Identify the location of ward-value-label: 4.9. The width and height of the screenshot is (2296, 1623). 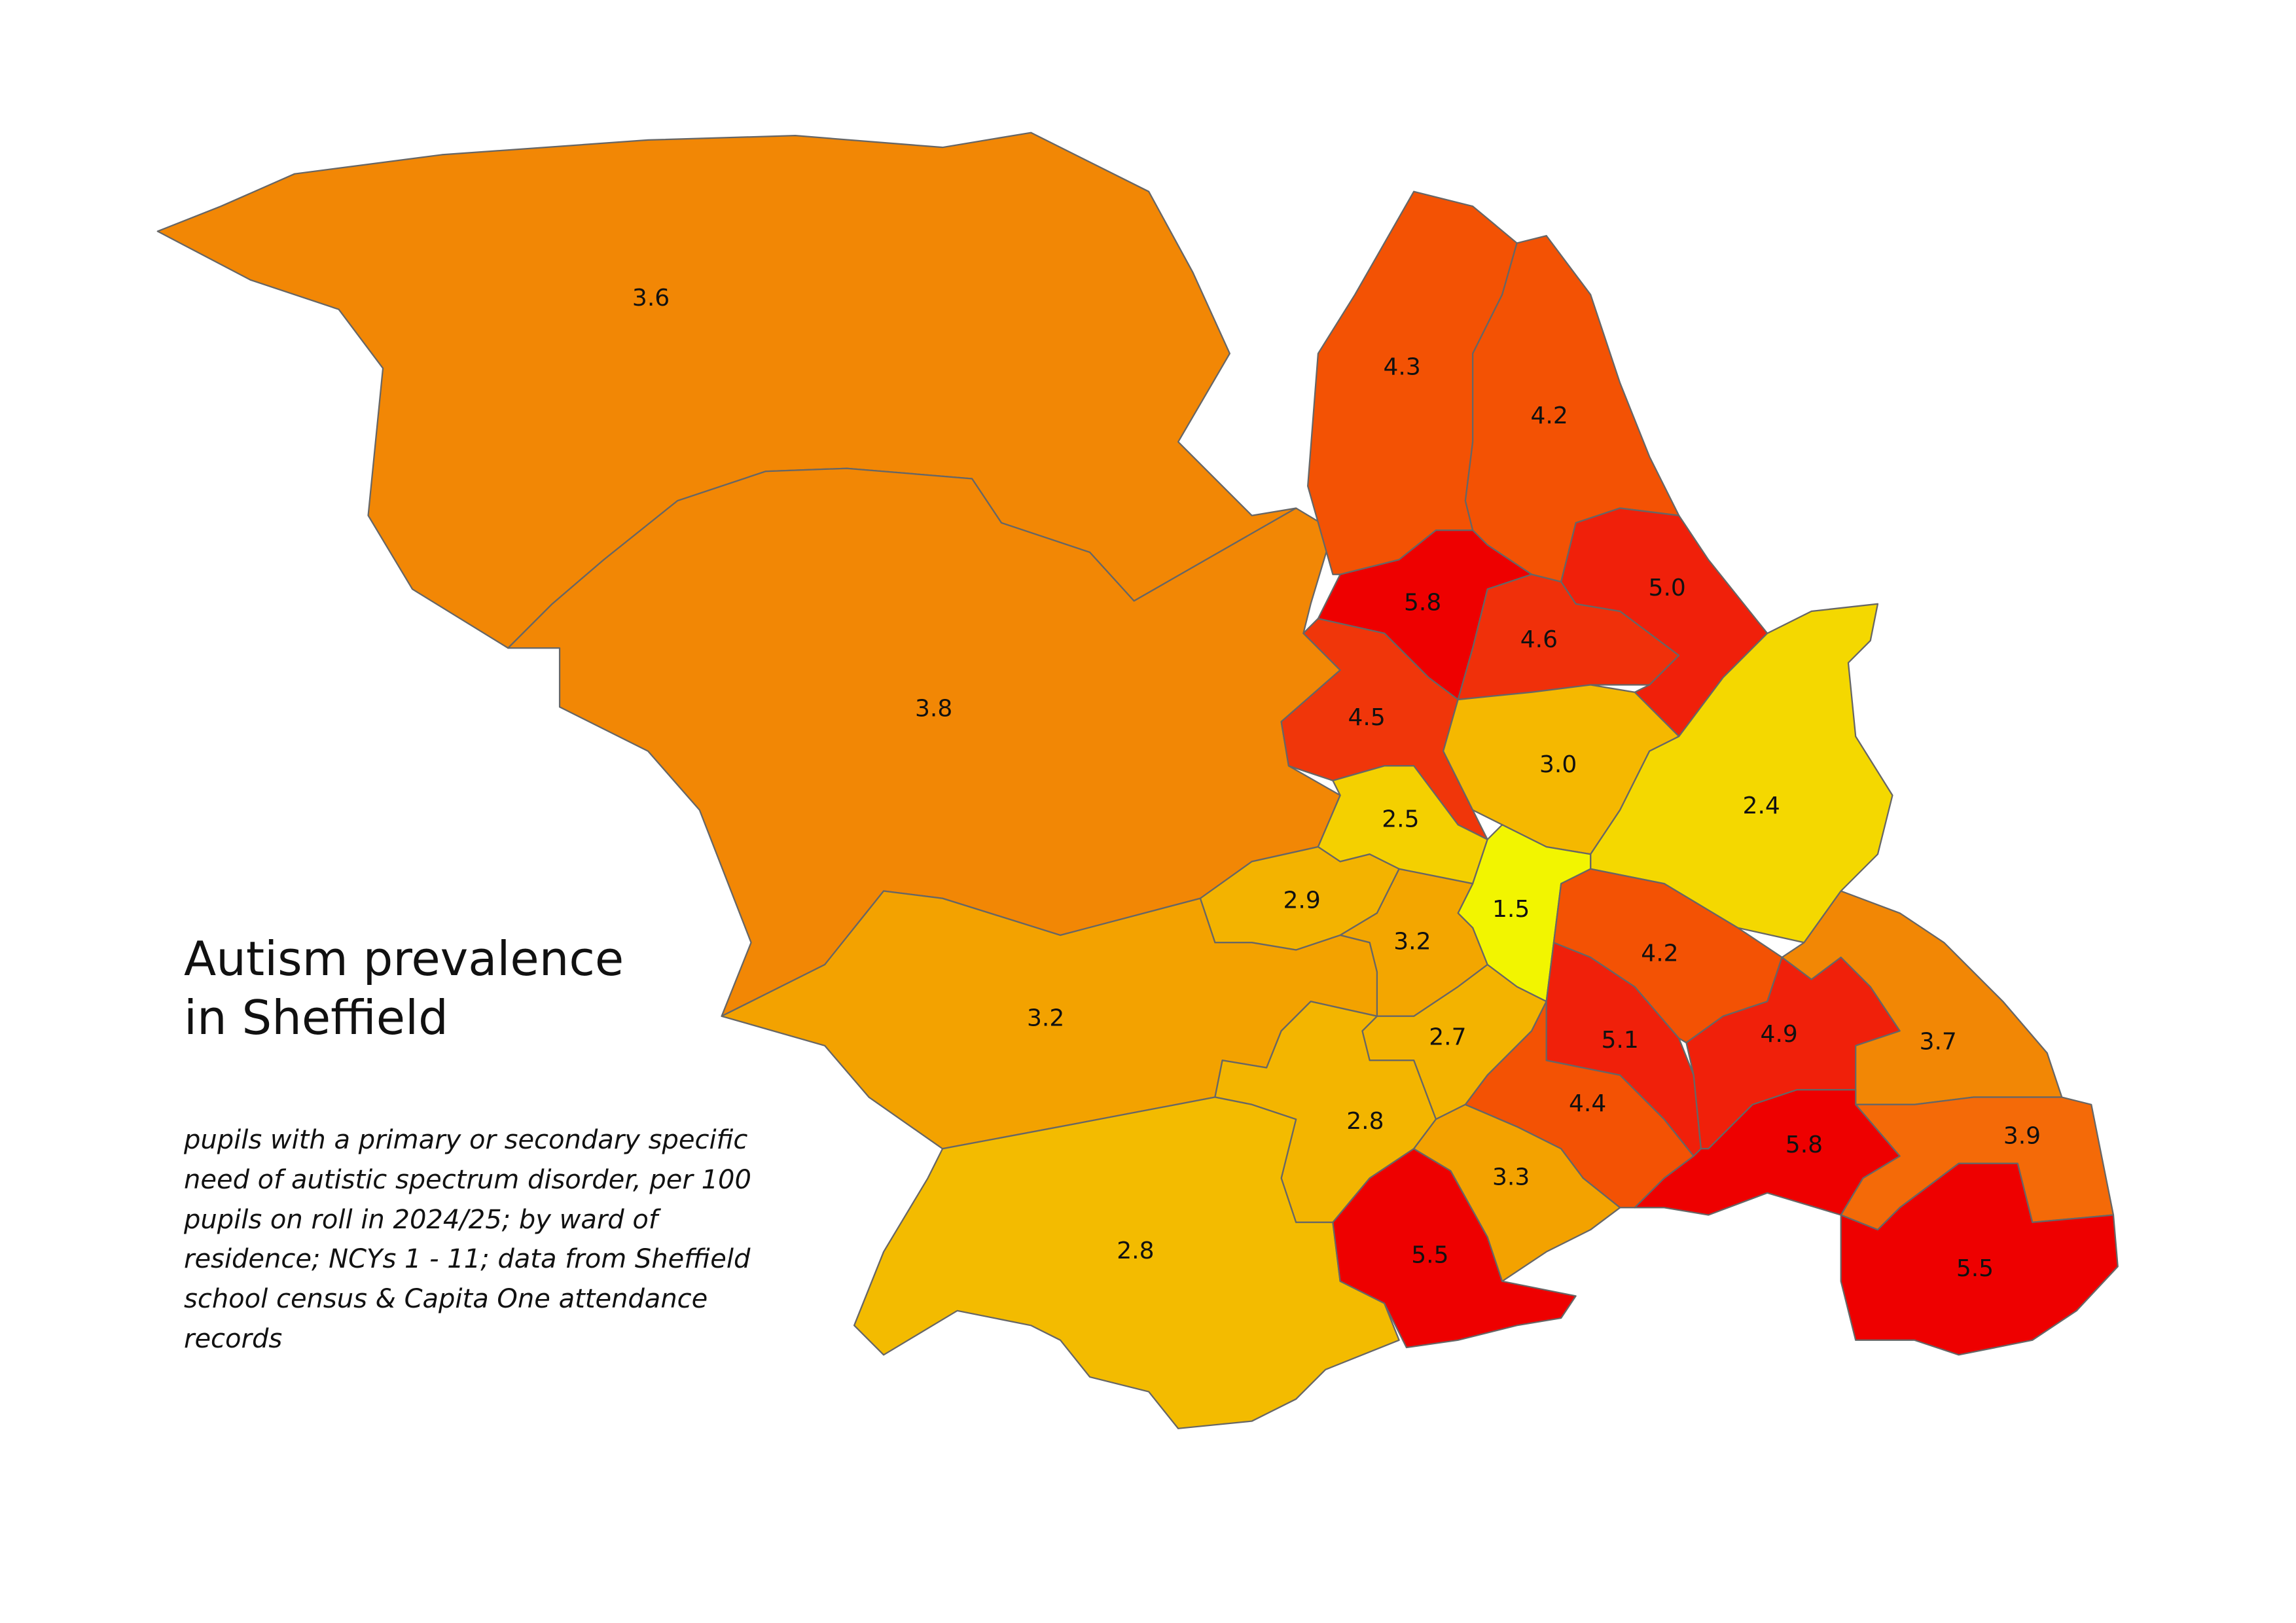
(1779, 1034).